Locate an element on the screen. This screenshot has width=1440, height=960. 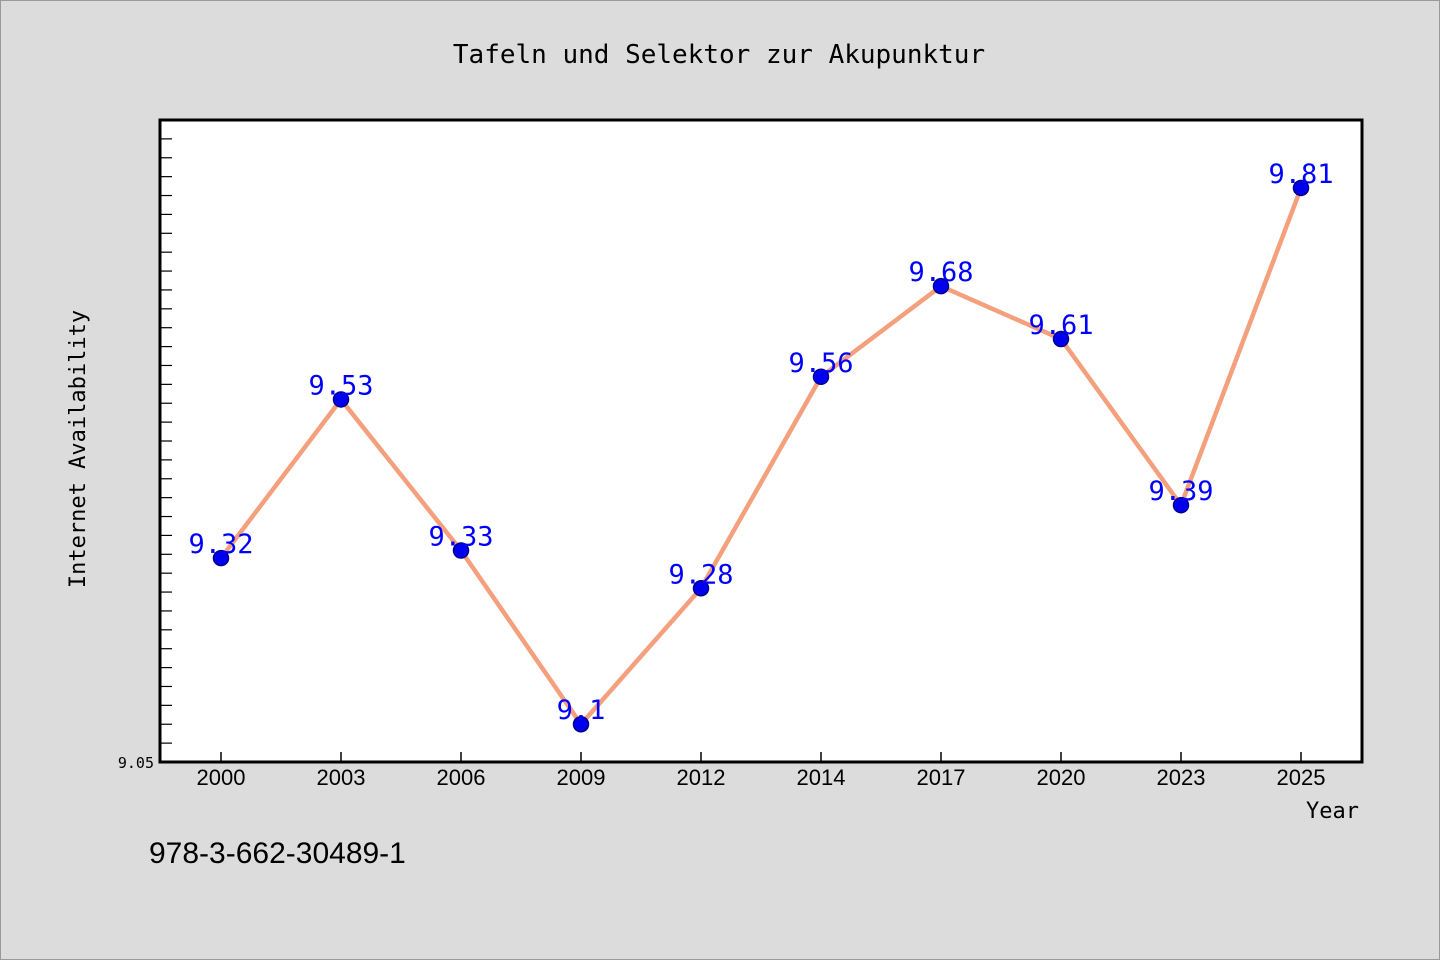
x-tick-label: 2006 is located at coordinates (461, 777).